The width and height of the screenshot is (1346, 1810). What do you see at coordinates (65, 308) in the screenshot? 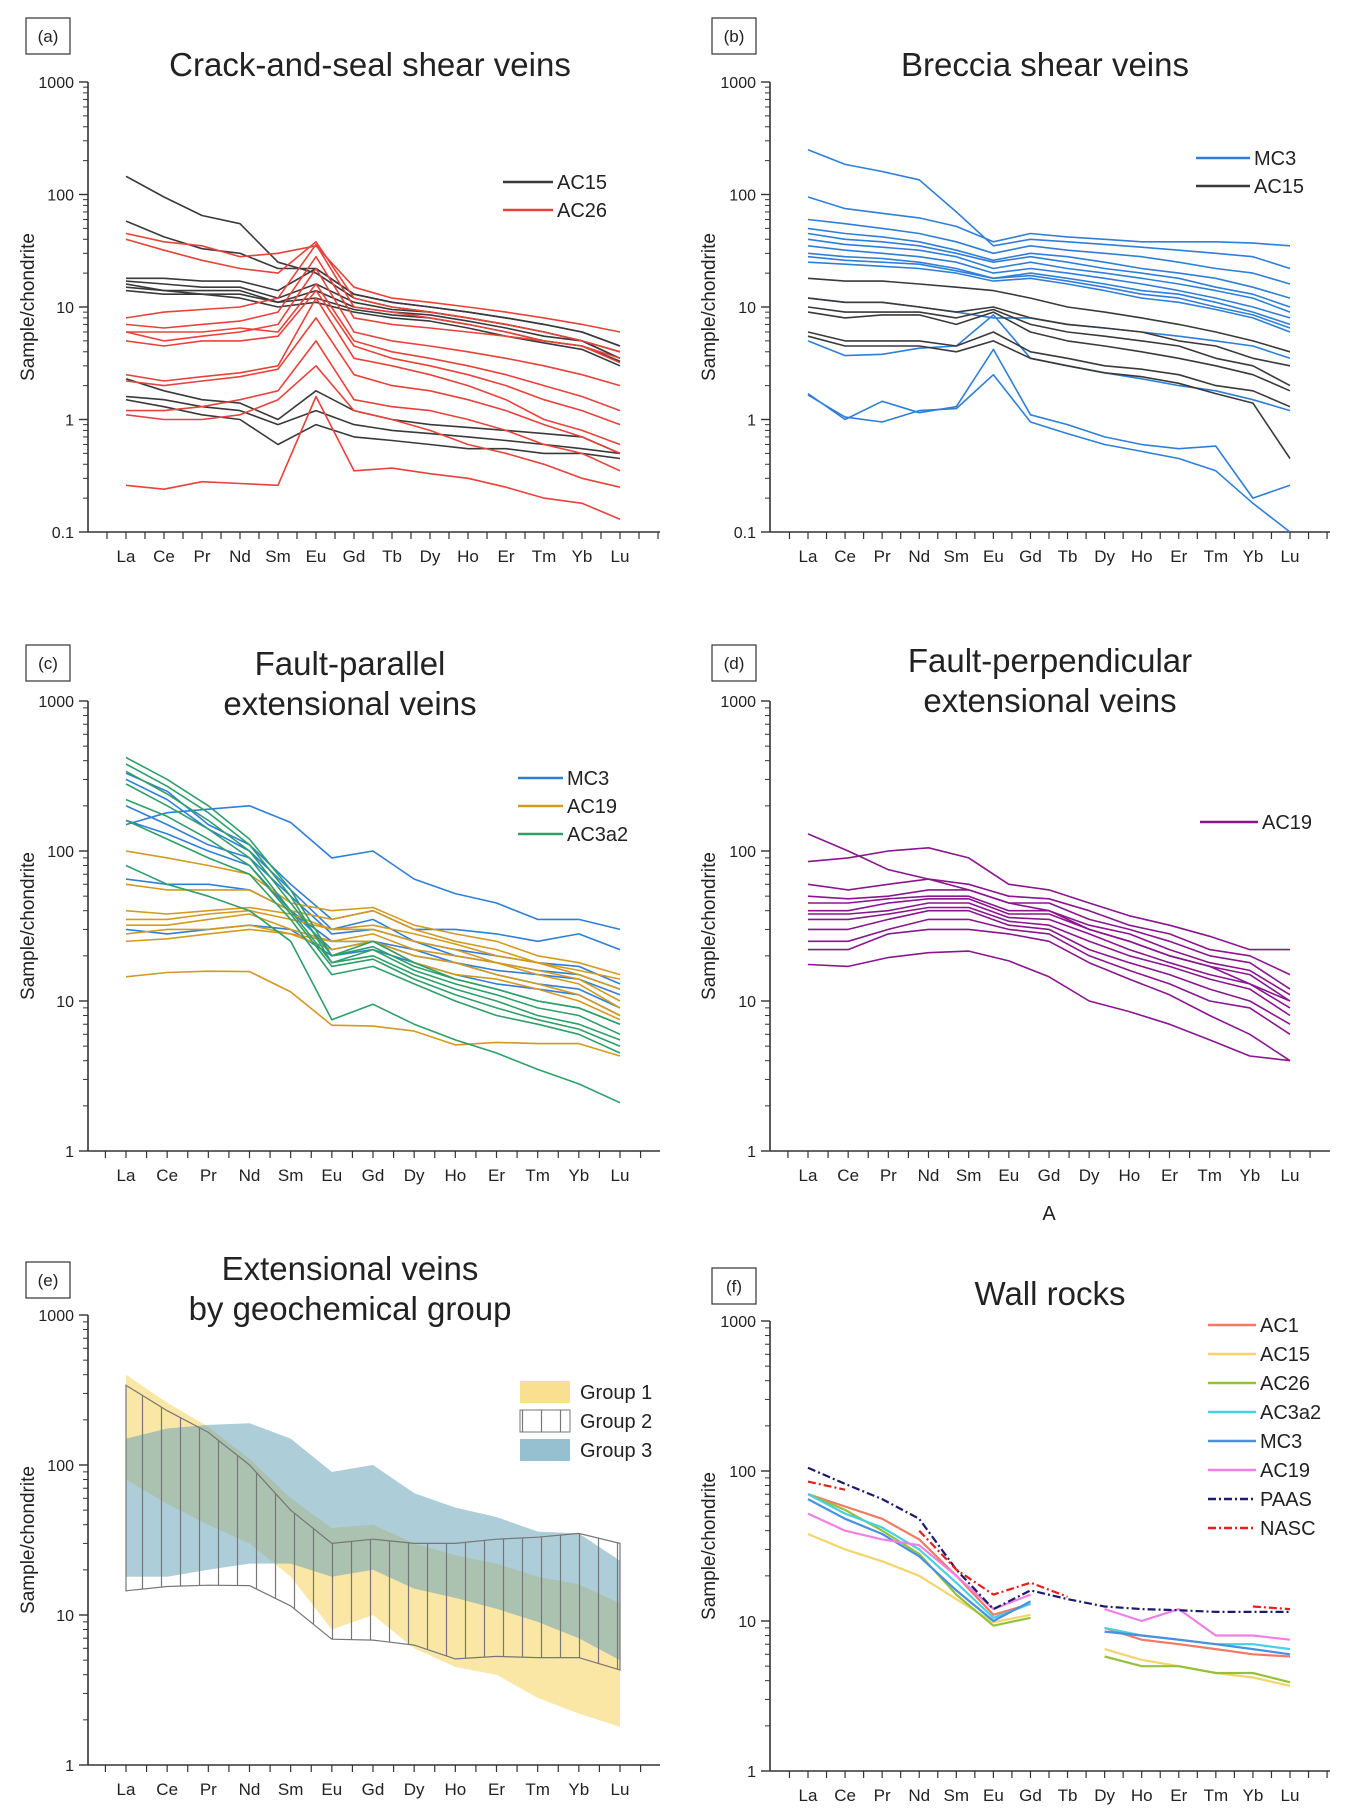
I see `y-tick-label: 10` at bounding box center [65, 308].